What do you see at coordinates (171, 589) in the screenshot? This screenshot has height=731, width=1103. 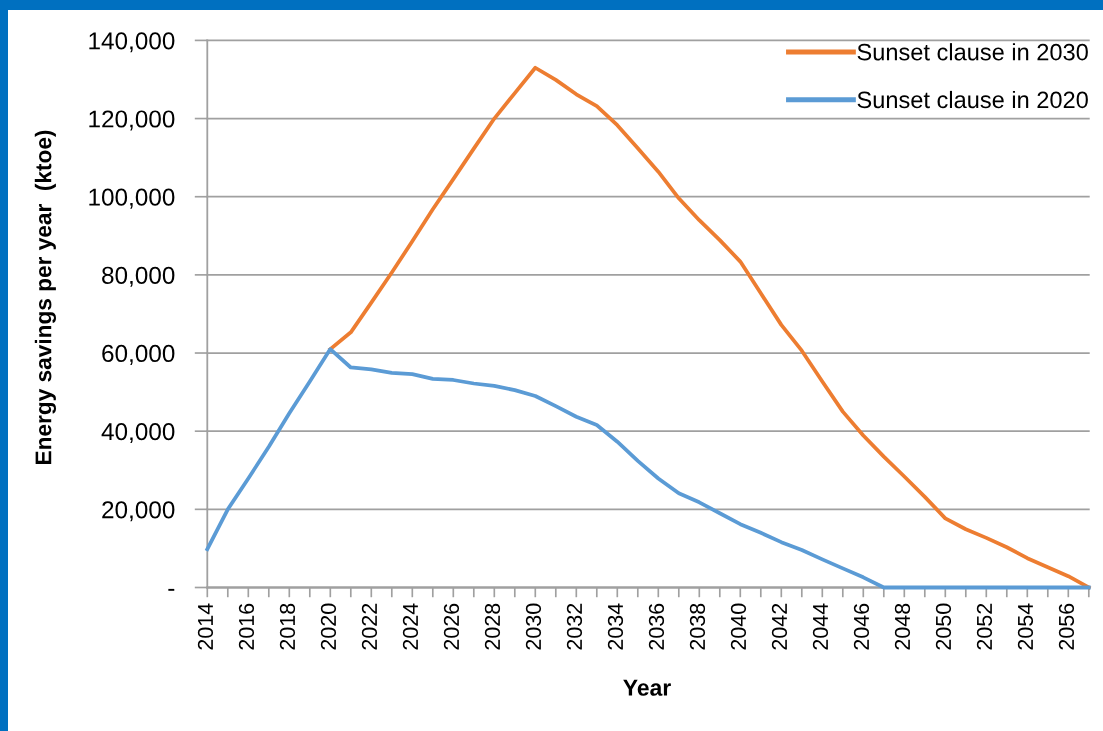 I see `y-tick-label: -` at bounding box center [171, 589].